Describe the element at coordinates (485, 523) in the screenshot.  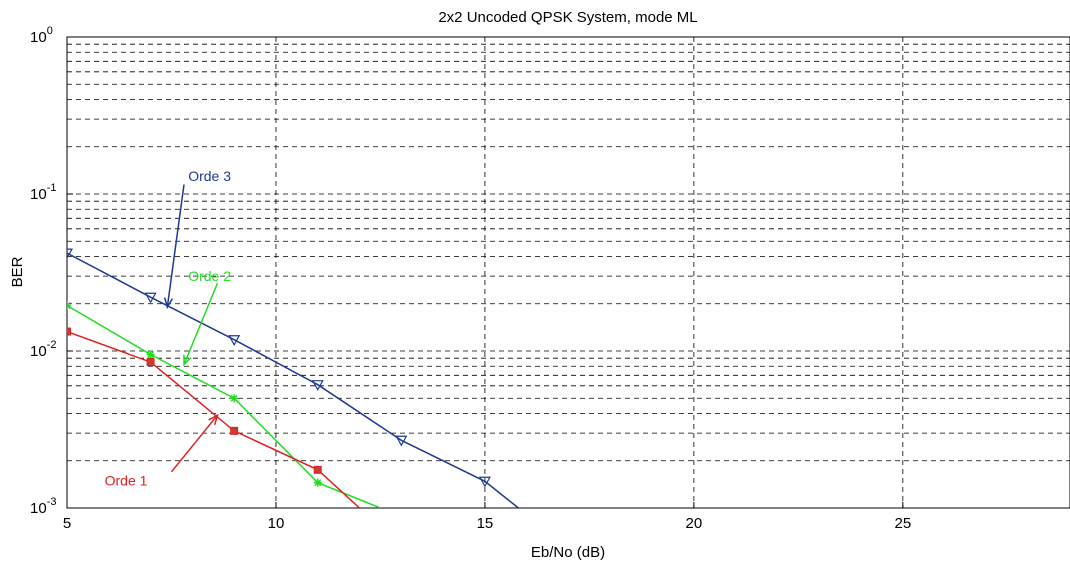
I see `x-tick-label: 15` at that location.